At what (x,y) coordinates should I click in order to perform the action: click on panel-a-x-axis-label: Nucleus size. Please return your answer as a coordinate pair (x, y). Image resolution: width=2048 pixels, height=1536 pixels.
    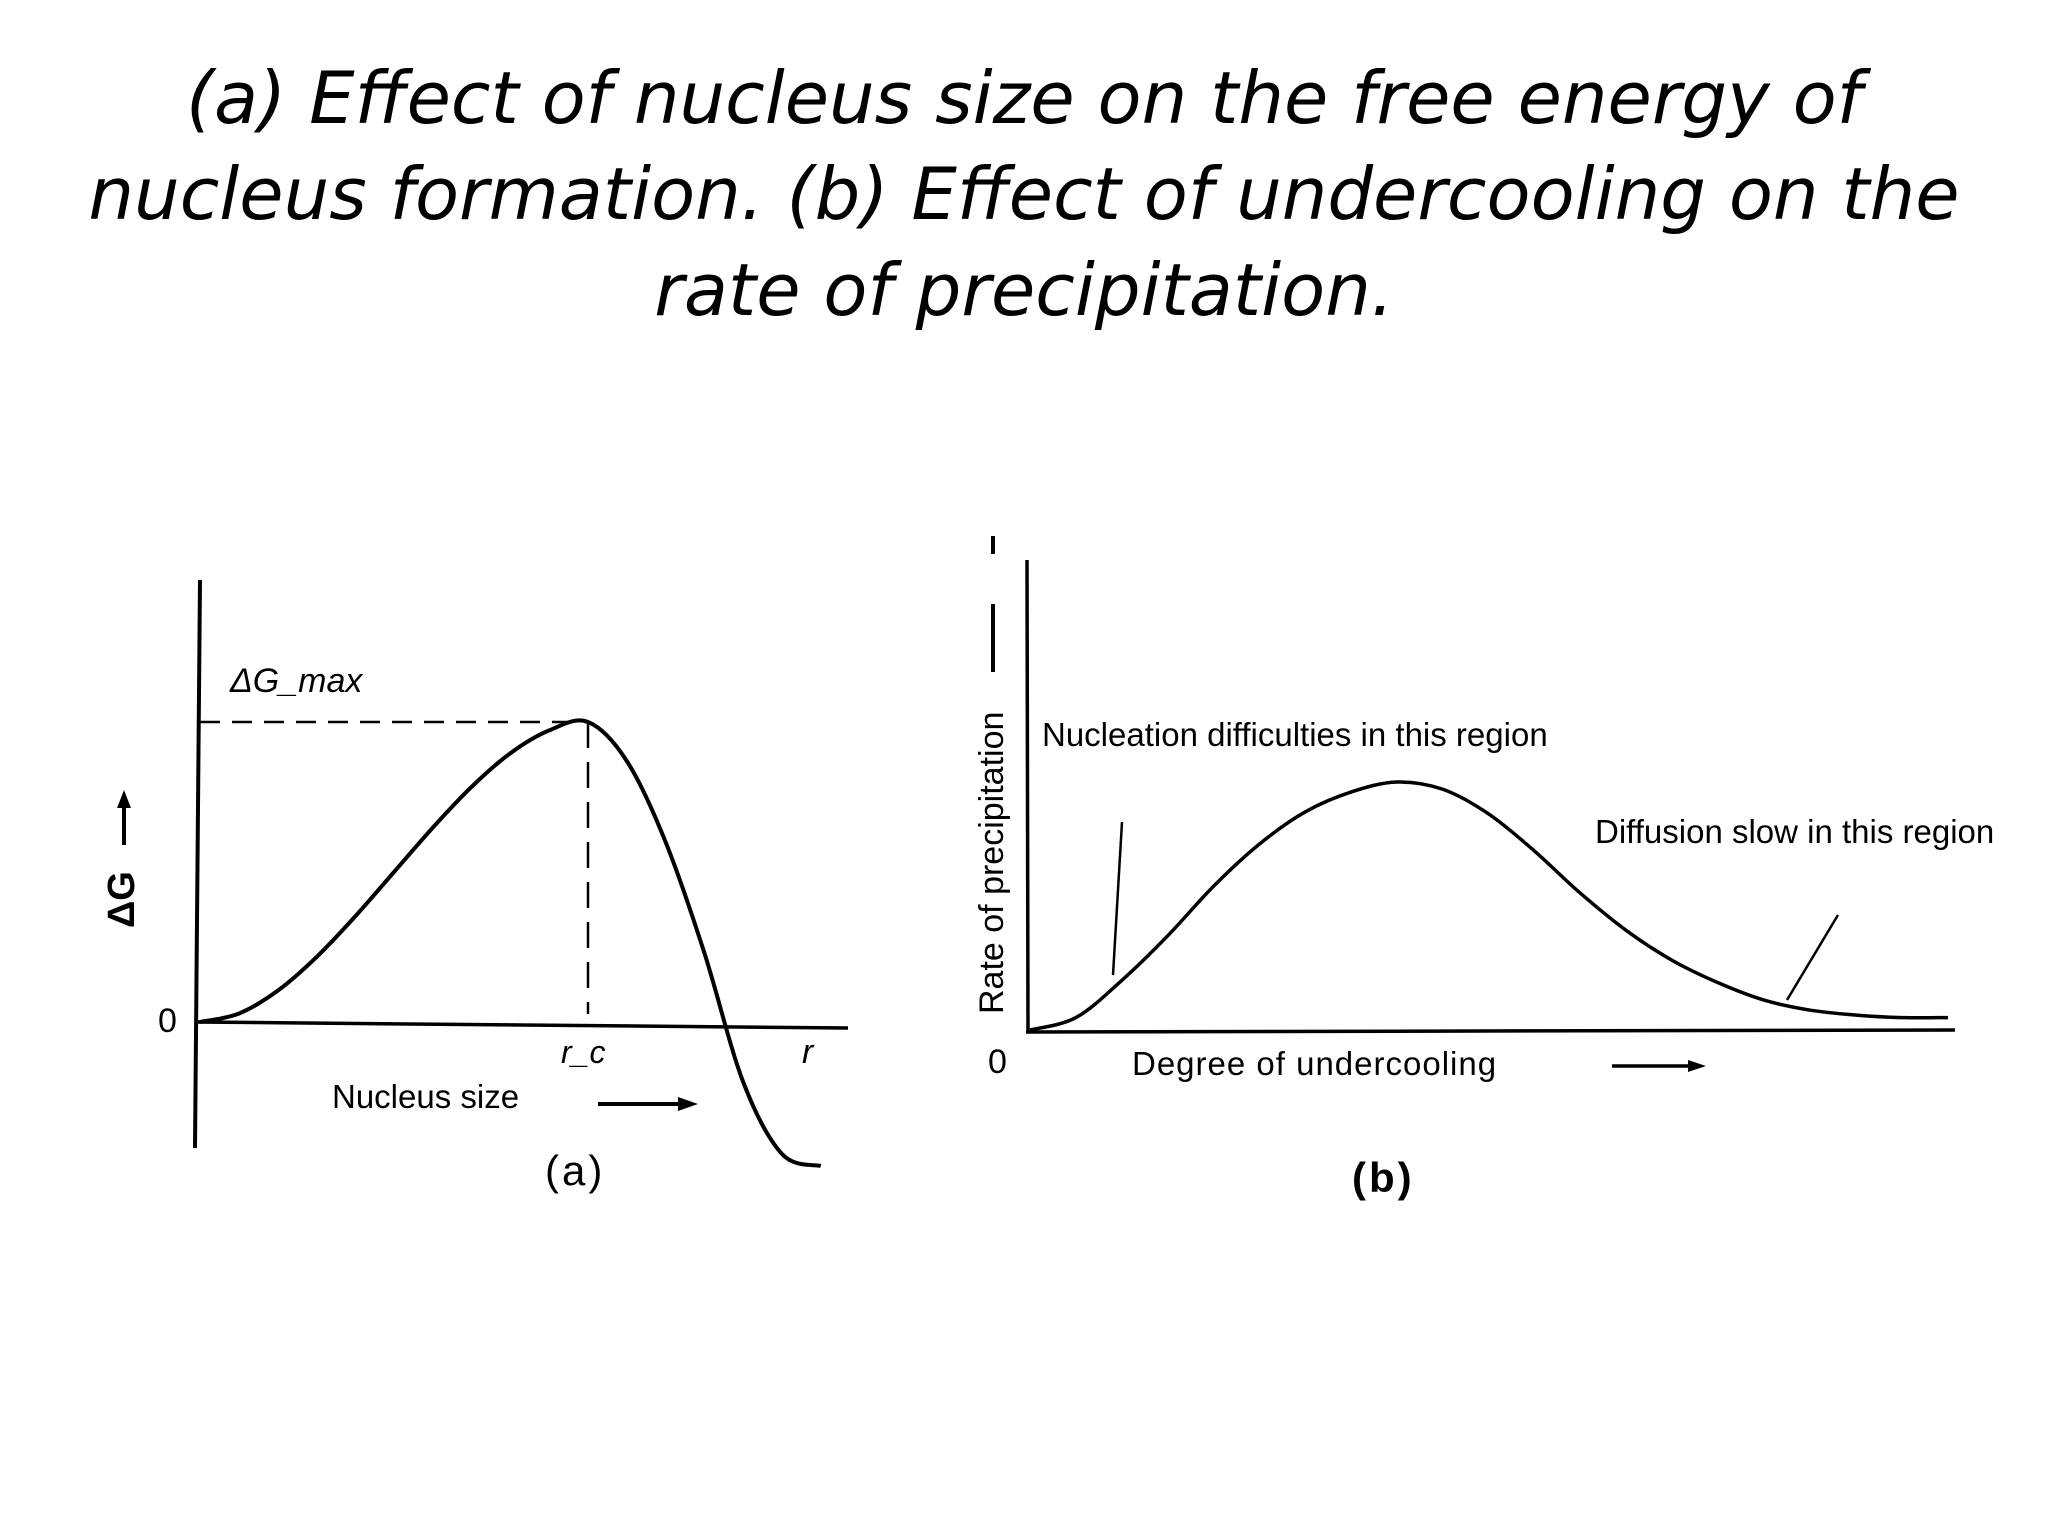
    Looking at the image, I should click on (425, 1096).